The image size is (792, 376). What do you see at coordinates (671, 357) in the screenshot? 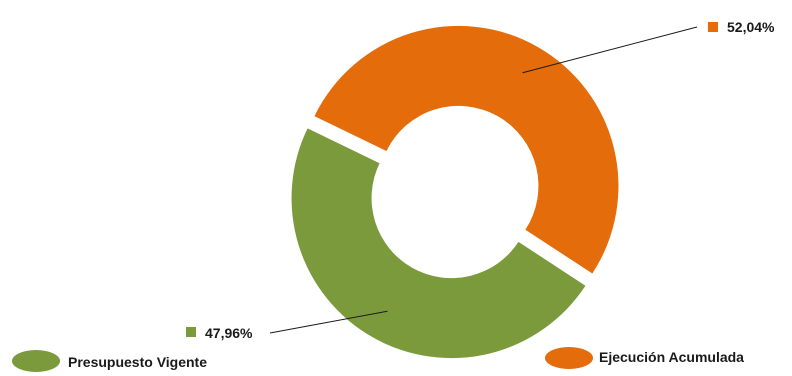
I see `legend-label-ejecucion: Ejecución Acumulada` at bounding box center [671, 357].